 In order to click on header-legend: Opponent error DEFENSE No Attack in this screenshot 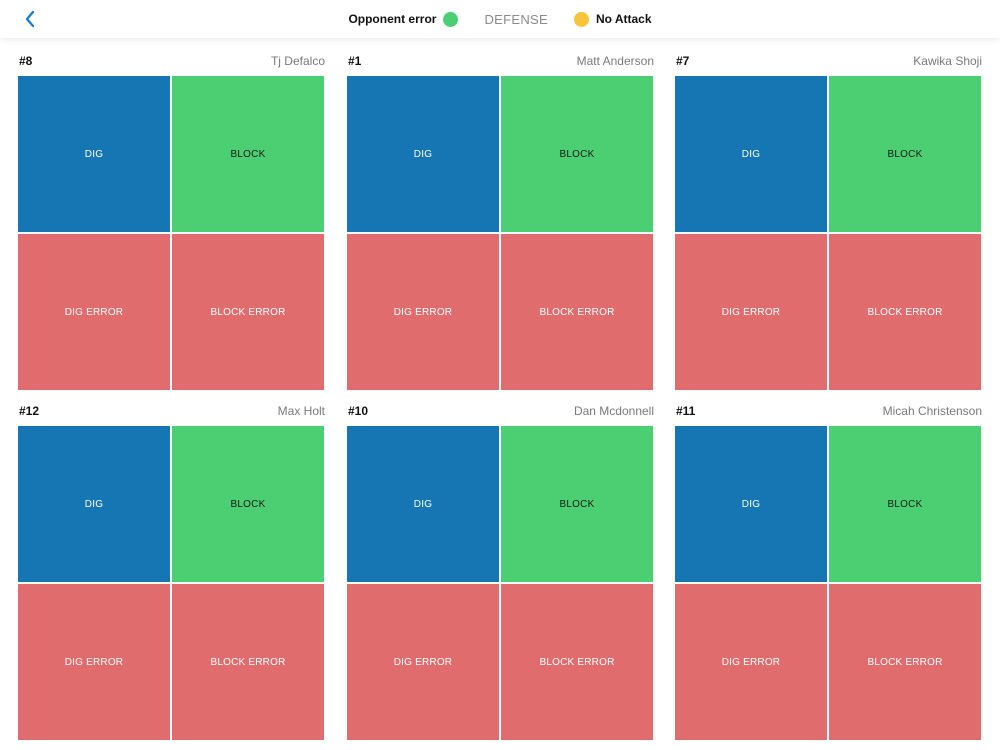, I will do `click(500, 19)`.